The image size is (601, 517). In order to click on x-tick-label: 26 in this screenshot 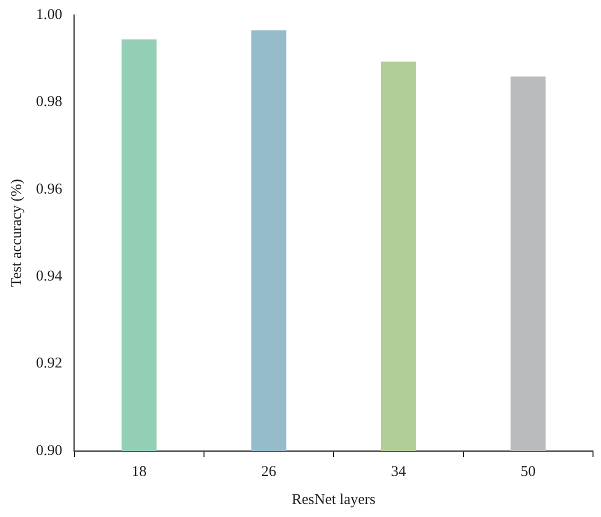, I will do `click(269, 472)`.